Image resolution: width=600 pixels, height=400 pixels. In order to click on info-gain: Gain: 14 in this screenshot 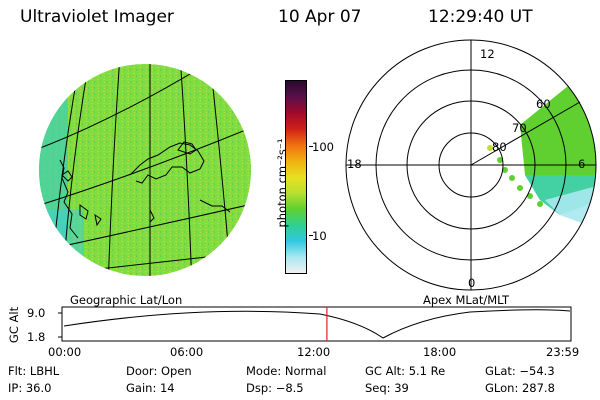, I will do `click(150, 388)`.